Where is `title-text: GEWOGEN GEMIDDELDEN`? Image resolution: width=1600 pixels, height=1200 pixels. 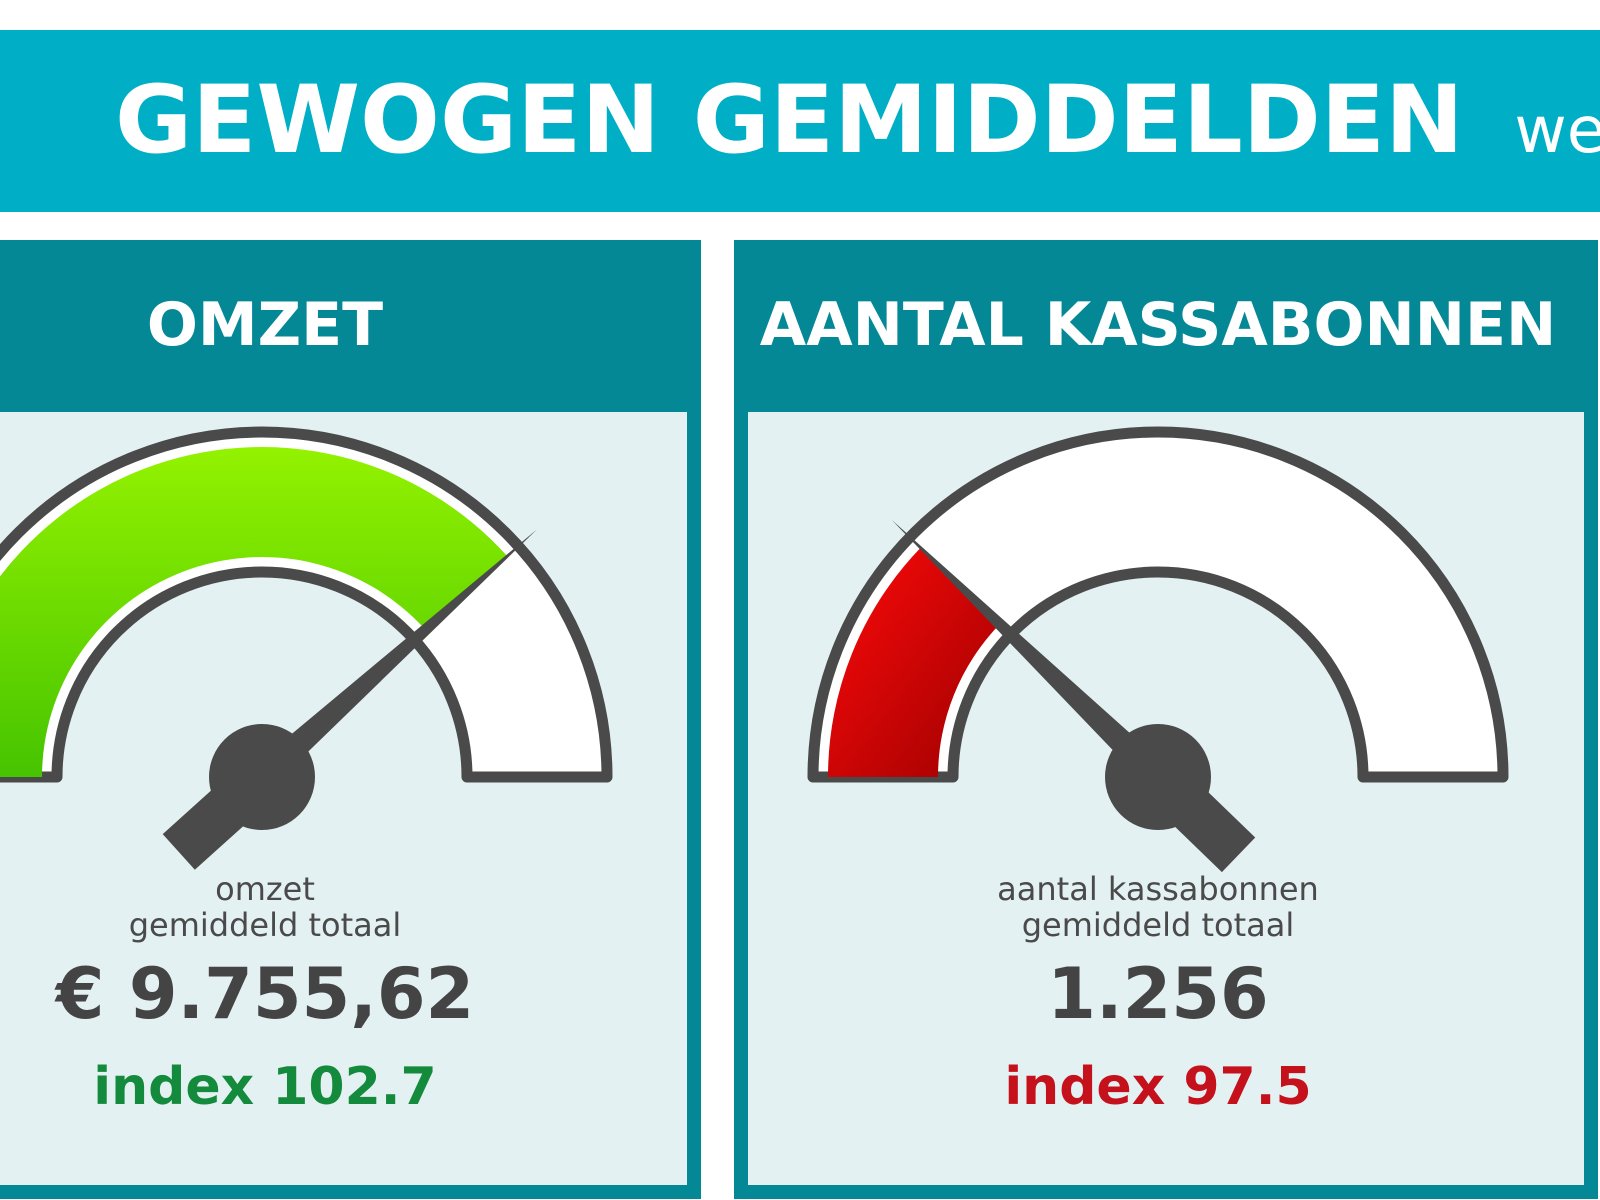
title-text: GEWOGEN GEMIDDELDEN is located at coordinates (789, 120).